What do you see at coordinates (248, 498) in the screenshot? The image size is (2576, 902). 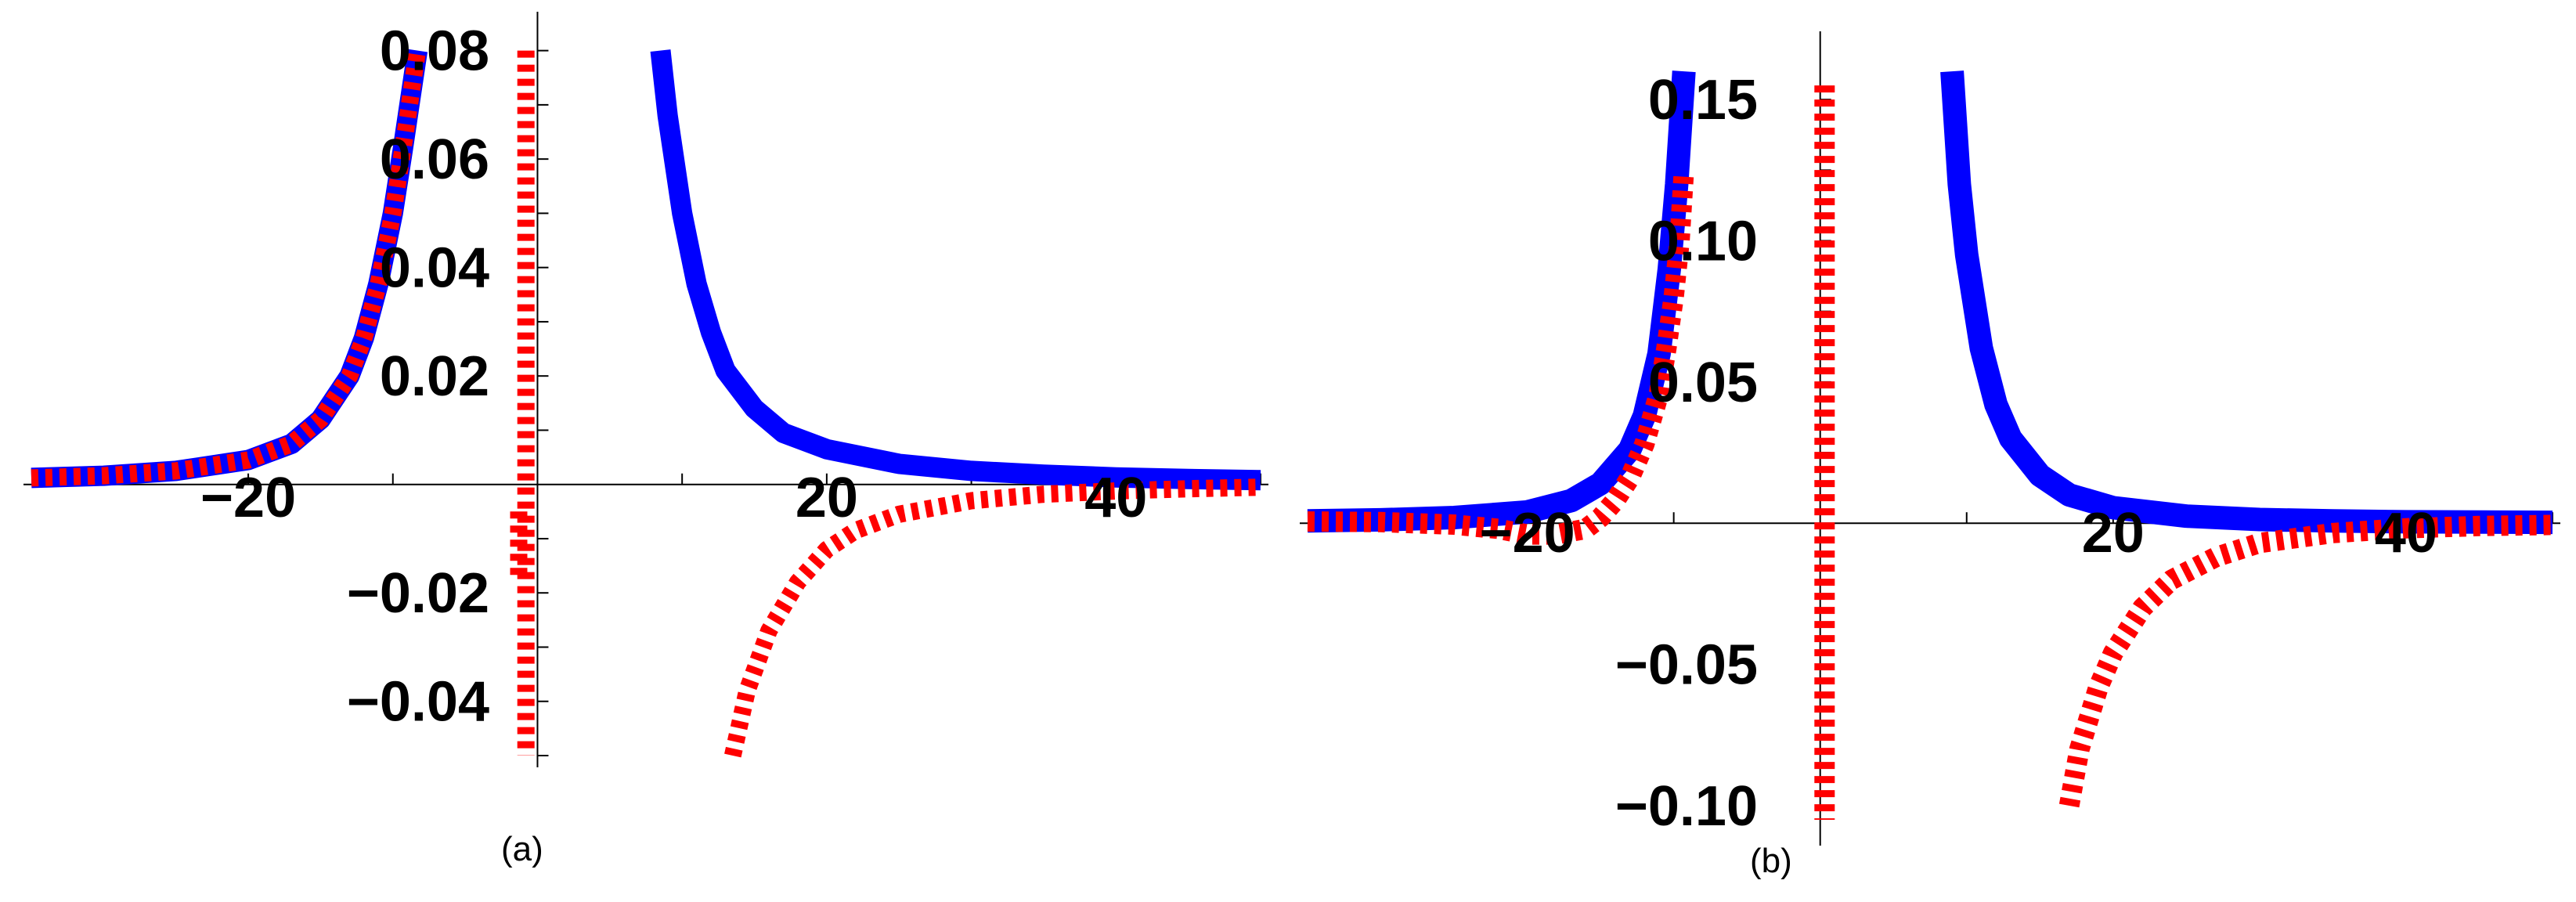 I see `chart-a-x-tick-label: −20` at bounding box center [248, 498].